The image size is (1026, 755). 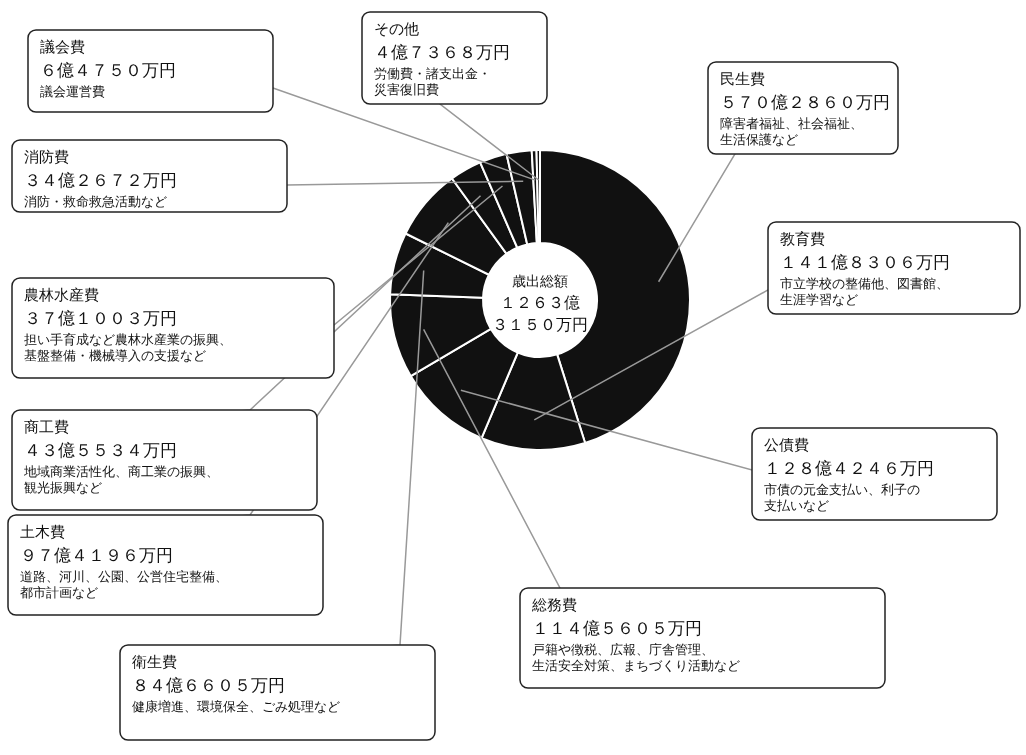 I want to click on text: 道路、河川、公園、公営住宅整備、都市計画など, so click(x=124, y=584).